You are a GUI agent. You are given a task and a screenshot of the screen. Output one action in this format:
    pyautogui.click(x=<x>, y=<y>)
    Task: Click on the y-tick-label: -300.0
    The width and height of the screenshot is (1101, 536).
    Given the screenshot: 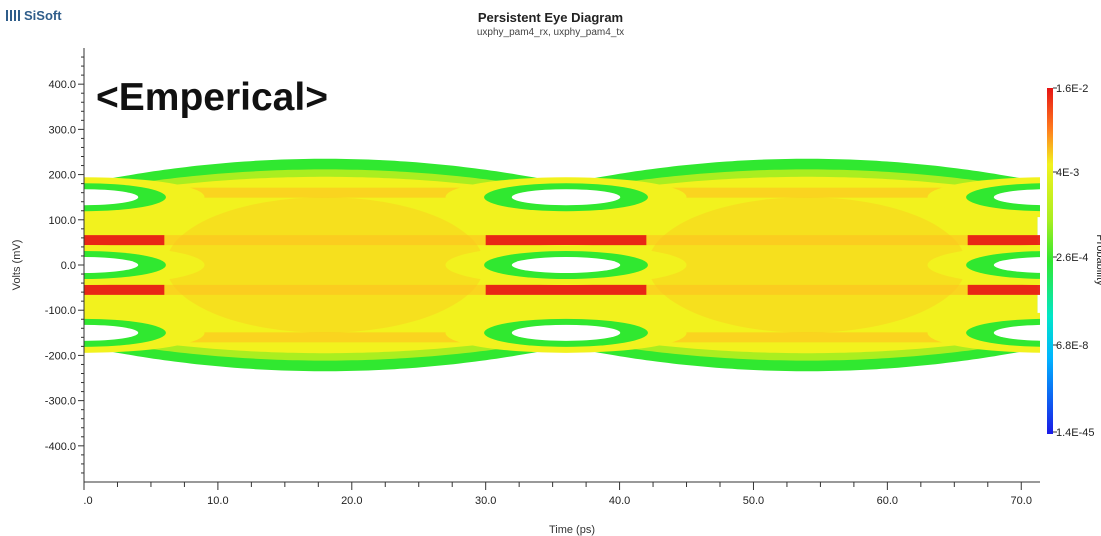 What is the action you would take?
    pyautogui.click(x=60, y=402)
    